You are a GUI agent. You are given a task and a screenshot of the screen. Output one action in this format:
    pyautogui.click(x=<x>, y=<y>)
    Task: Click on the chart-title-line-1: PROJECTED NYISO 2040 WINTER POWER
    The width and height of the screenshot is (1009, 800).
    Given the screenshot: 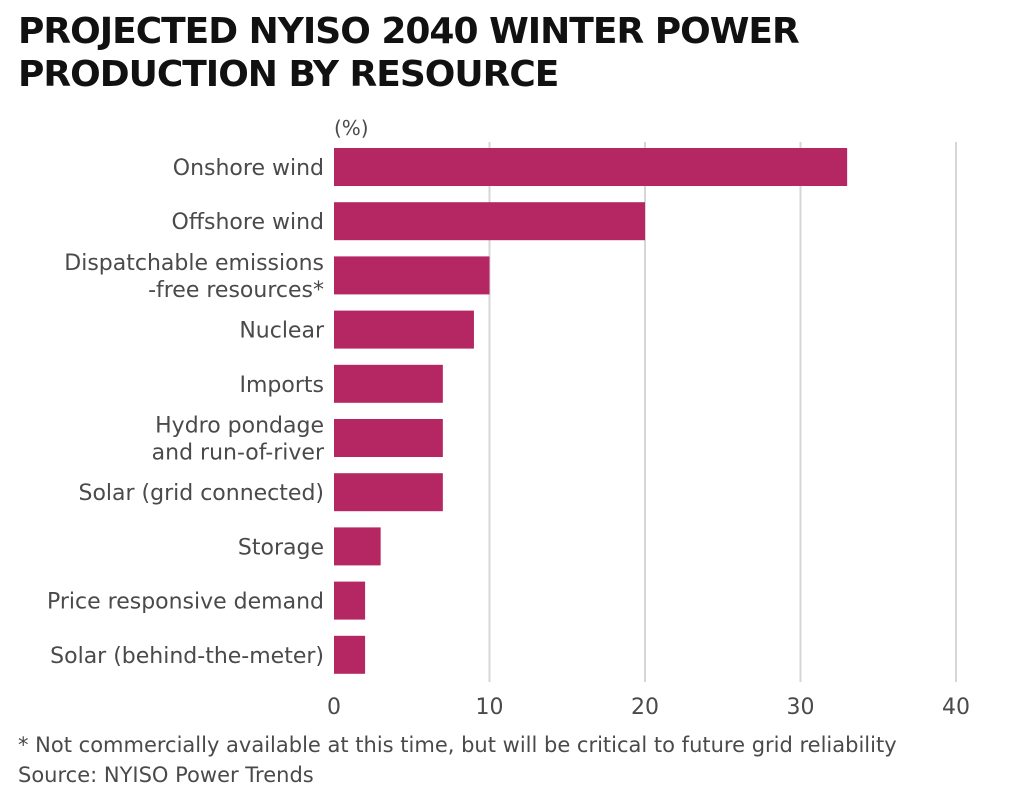 What is the action you would take?
    pyautogui.click(x=409, y=31)
    